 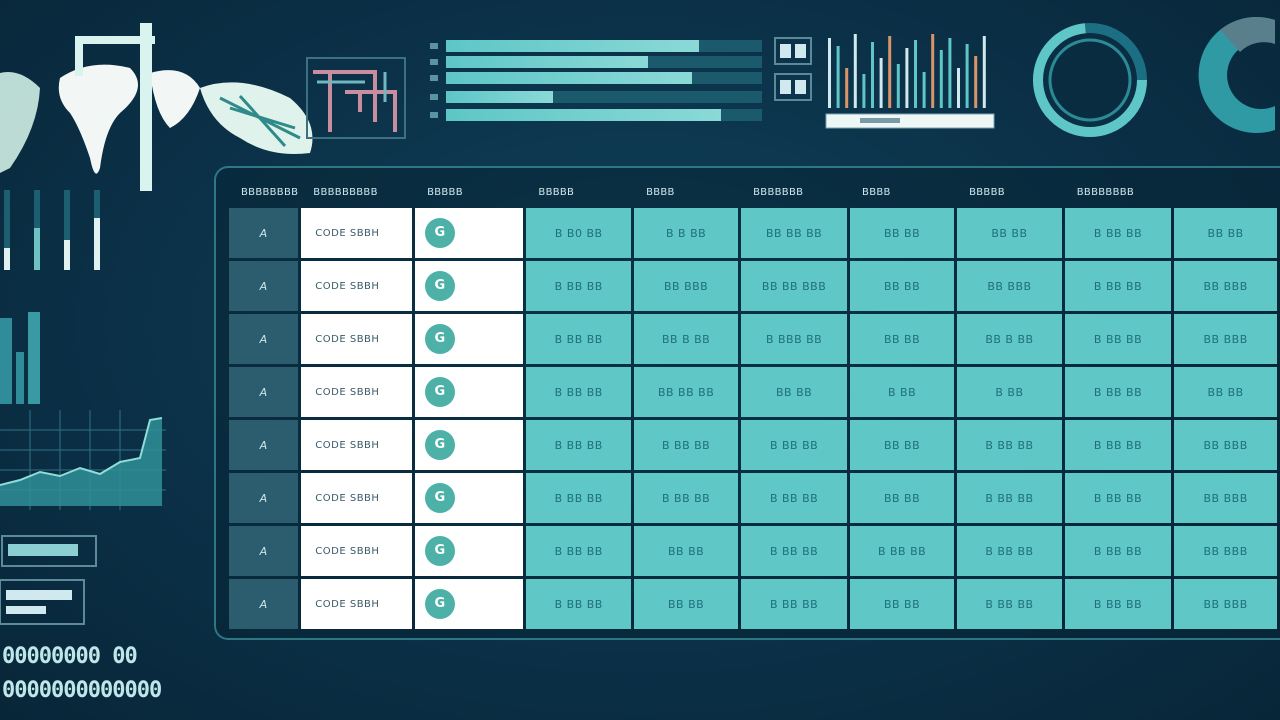 I want to click on value-cell: B B BB, so click(x=686, y=233).